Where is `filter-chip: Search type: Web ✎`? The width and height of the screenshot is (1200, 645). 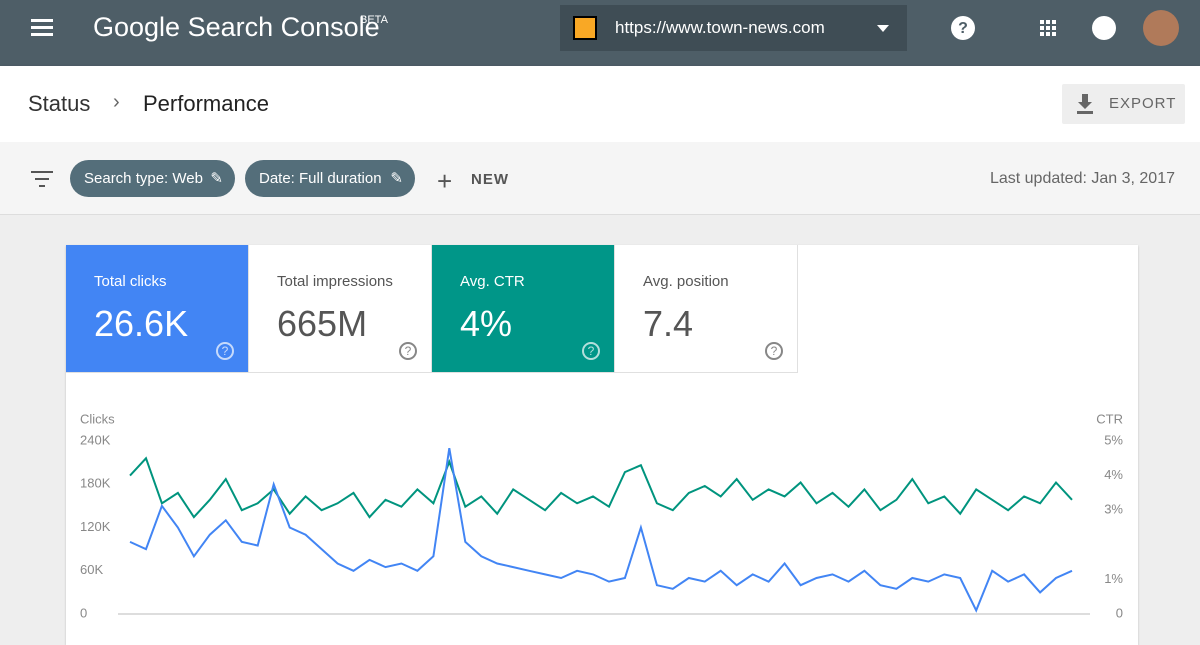
filter-chip: Search type: Web ✎ is located at coordinates (152, 178).